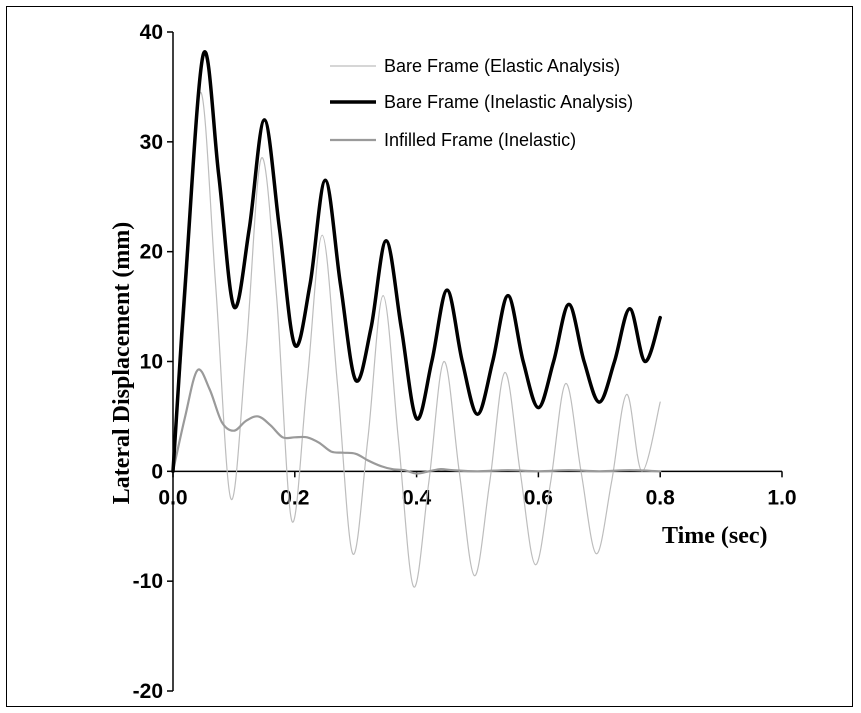  Describe the element at coordinates (538, 497) in the screenshot. I see `x-tick-label: 0.6` at that location.